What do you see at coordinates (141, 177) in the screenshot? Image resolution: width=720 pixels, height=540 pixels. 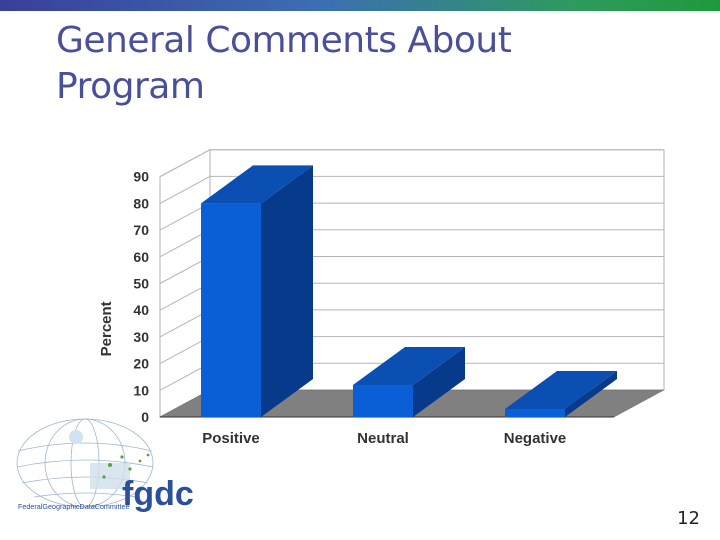 I see `y-tick-label: 90` at bounding box center [141, 177].